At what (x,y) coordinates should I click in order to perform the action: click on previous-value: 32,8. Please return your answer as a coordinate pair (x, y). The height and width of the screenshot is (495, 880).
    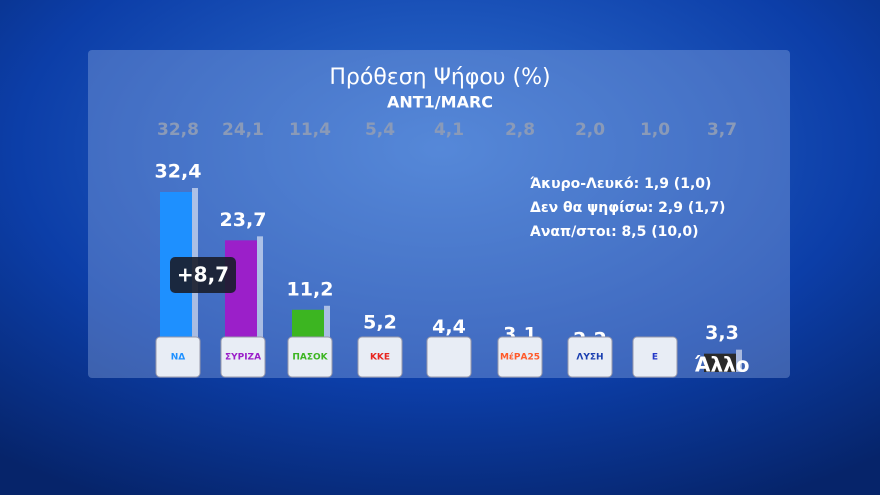
    Looking at the image, I should click on (178, 130).